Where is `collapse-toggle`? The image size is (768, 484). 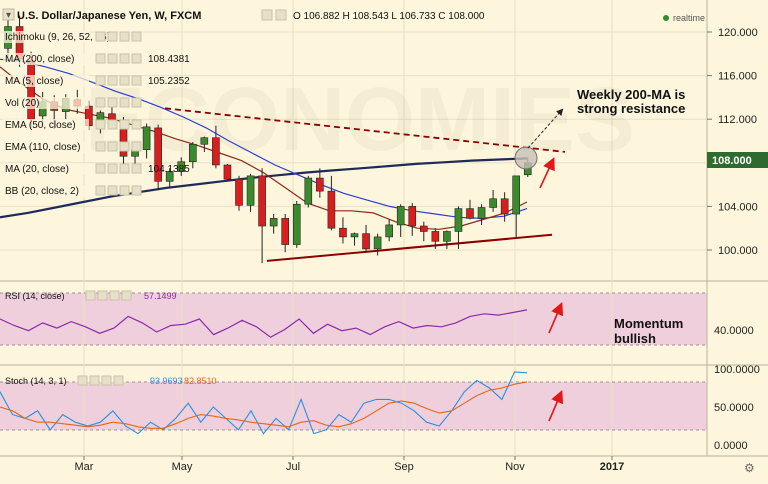 collapse-toggle is located at coordinates (8, 14).